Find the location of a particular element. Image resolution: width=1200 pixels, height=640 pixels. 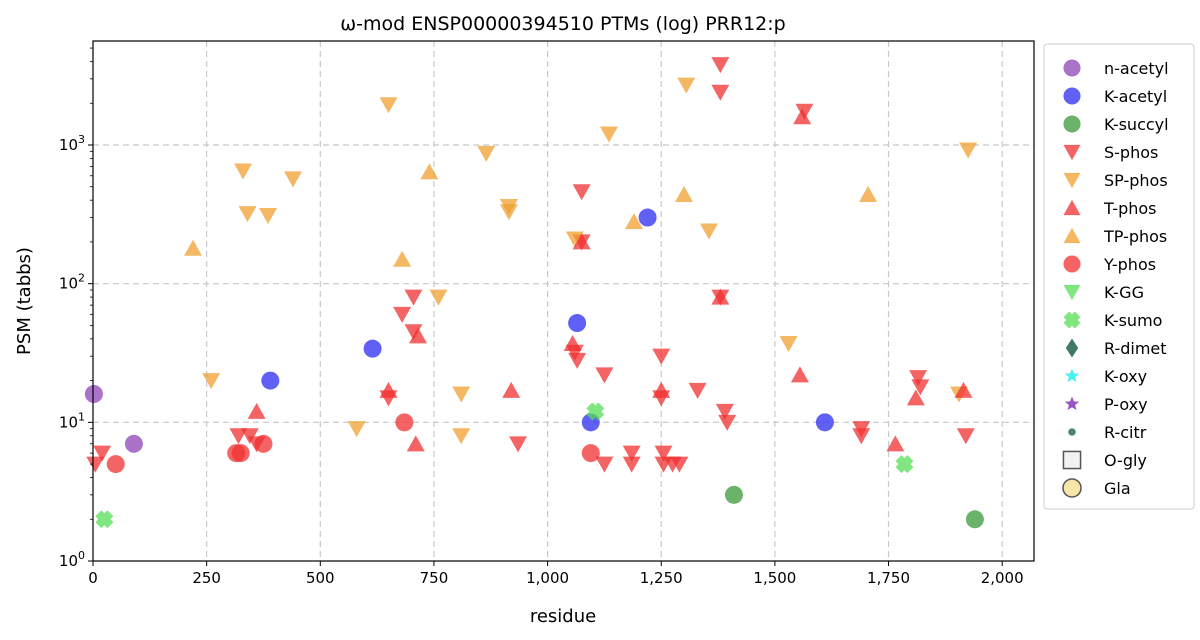

legend-marker-tp-phos is located at coordinates (1072, 235).